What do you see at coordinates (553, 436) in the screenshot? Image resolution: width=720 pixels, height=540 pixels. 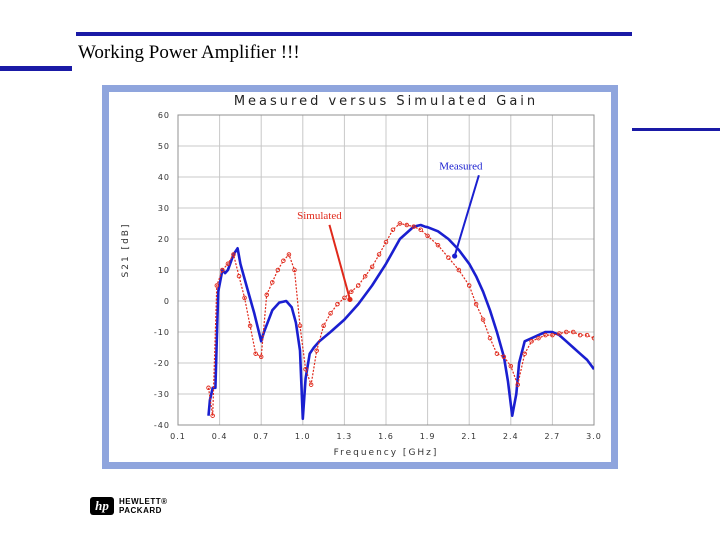 I see `x-tick-label-9: 2.7` at bounding box center [553, 436].